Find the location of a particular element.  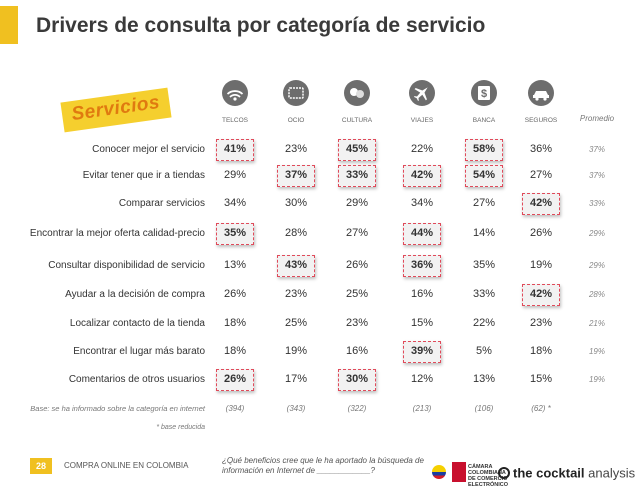

value-cell: 16% is located at coordinates (357, 351).